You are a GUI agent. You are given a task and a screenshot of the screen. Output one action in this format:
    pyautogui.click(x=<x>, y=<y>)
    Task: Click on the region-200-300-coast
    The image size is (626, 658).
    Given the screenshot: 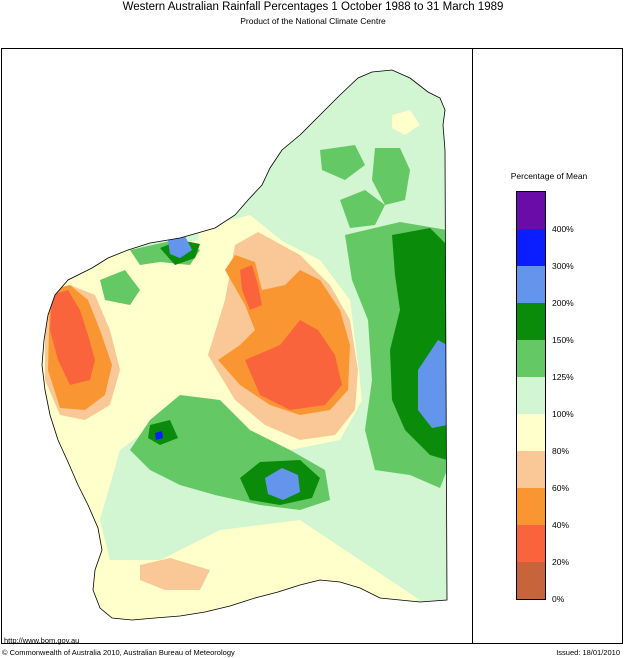 What is the action you would take?
    pyautogui.click(x=180, y=247)
    